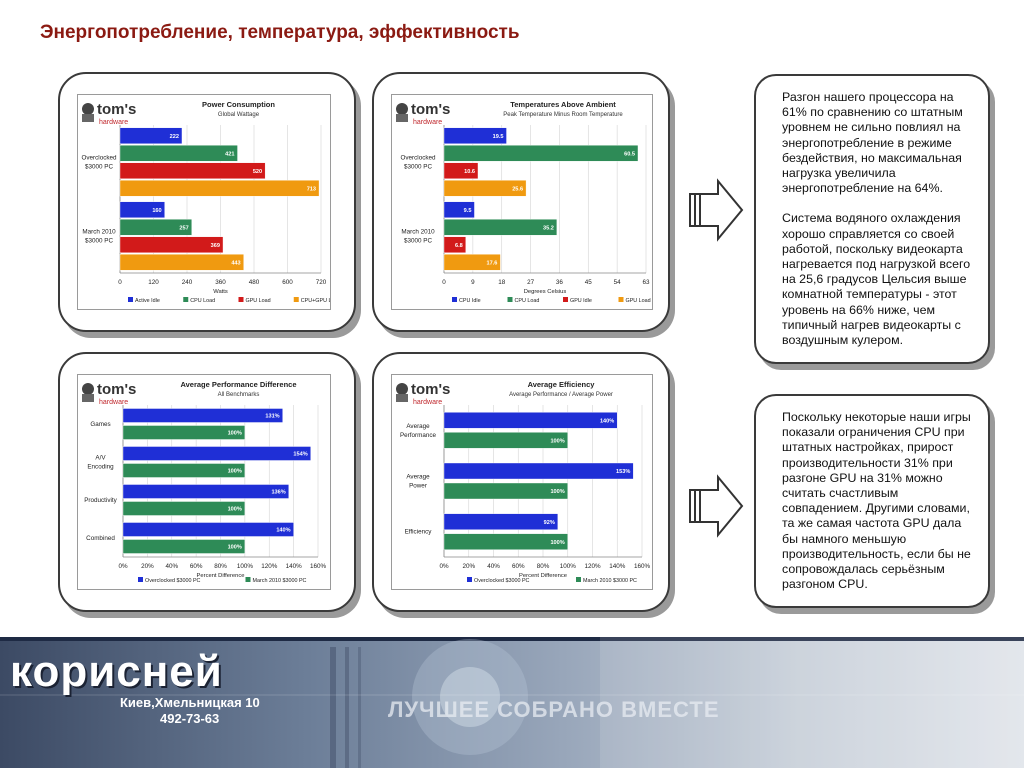 The height and width of the screenshot is (768, 1024). What do you see at coordinates (174, 137) in the screenshot?
I see `bar-value-label: 222` at bounding box center [174, 137].